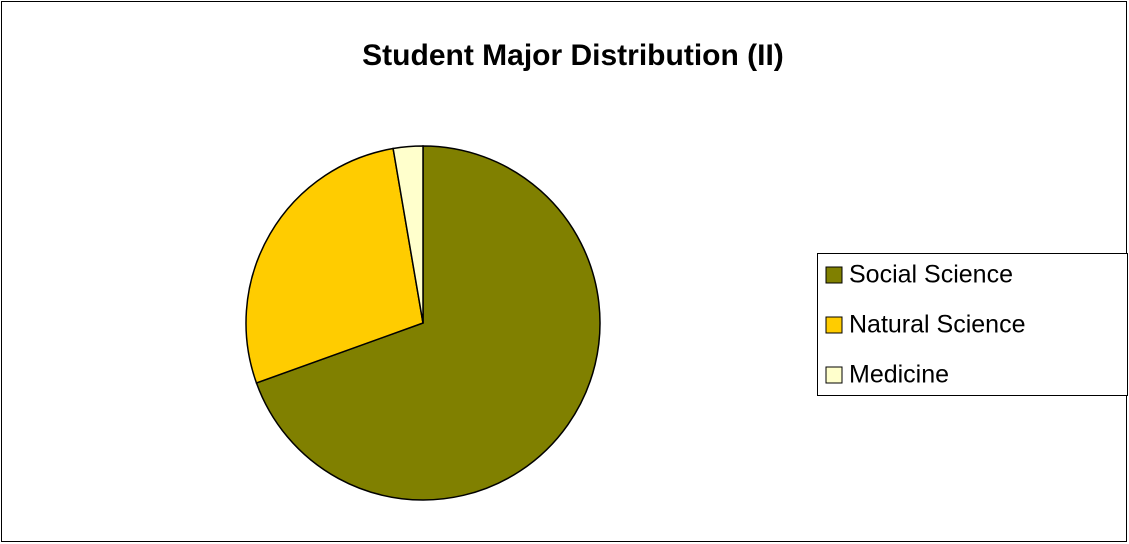 The width and height of the screenshot is (1129, 544). What do you see at coordinates (931, 275) in the screenshot?
I see `legend-label: Social Science` at bounding box center [931, 275].